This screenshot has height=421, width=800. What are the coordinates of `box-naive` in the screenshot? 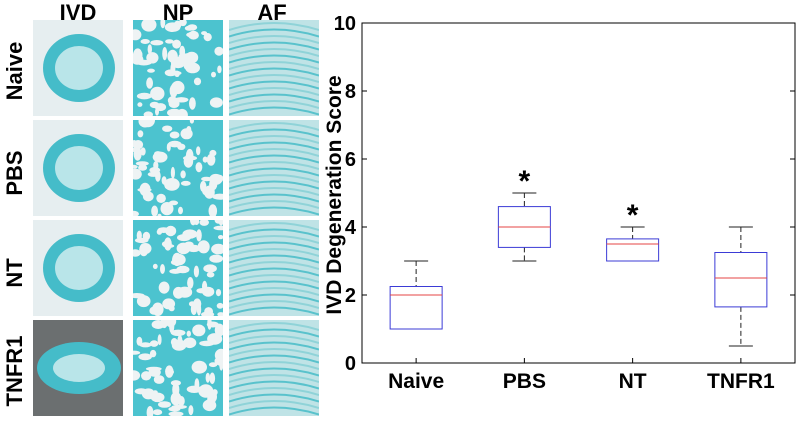 It's located at (416, 295).